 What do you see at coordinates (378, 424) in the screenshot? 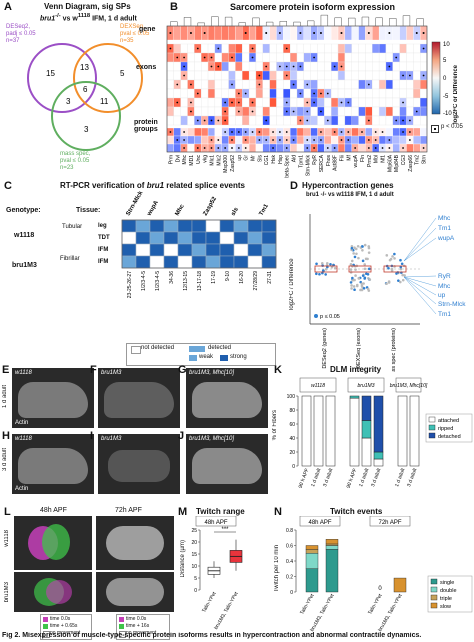
I see `bar-detached` at bounding box center [378, 424].